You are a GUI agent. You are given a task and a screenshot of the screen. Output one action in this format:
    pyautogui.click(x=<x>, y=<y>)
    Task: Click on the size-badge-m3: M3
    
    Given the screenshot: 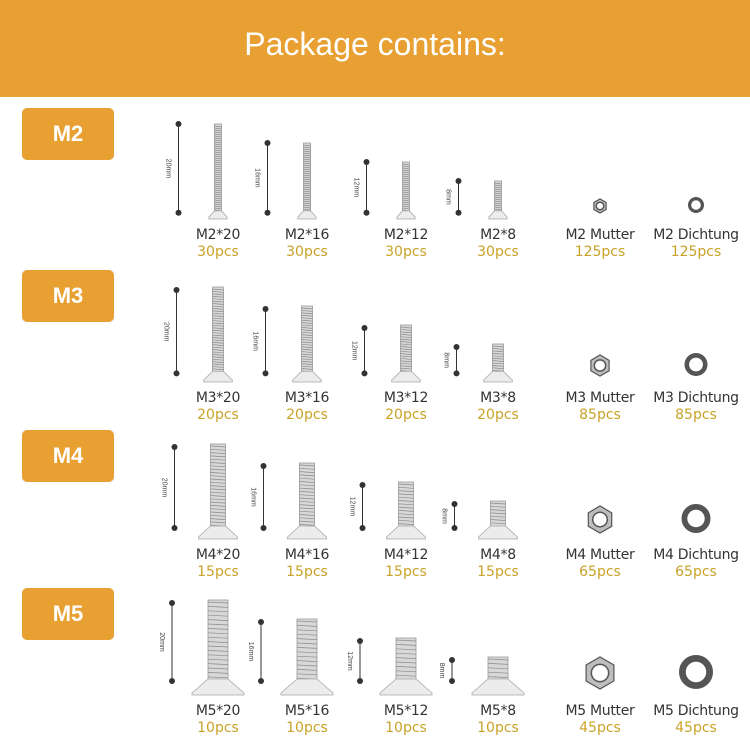 What is the action you would take?
    pyautogui.click(x=68, y=296)
    